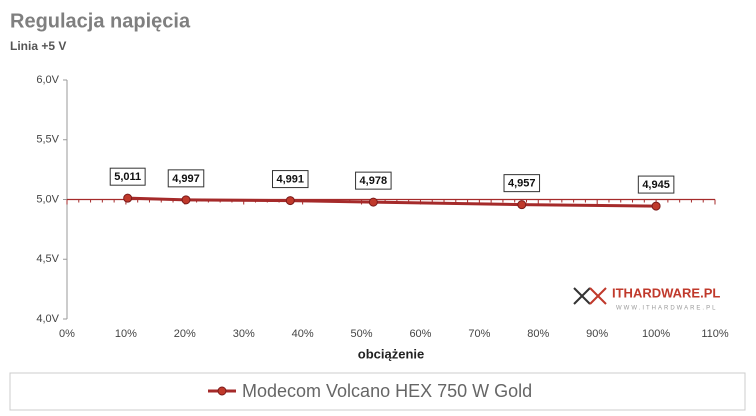 The image size is (756, 416). I want to click on y-tick-label: 6,0V, so click(47, 80).